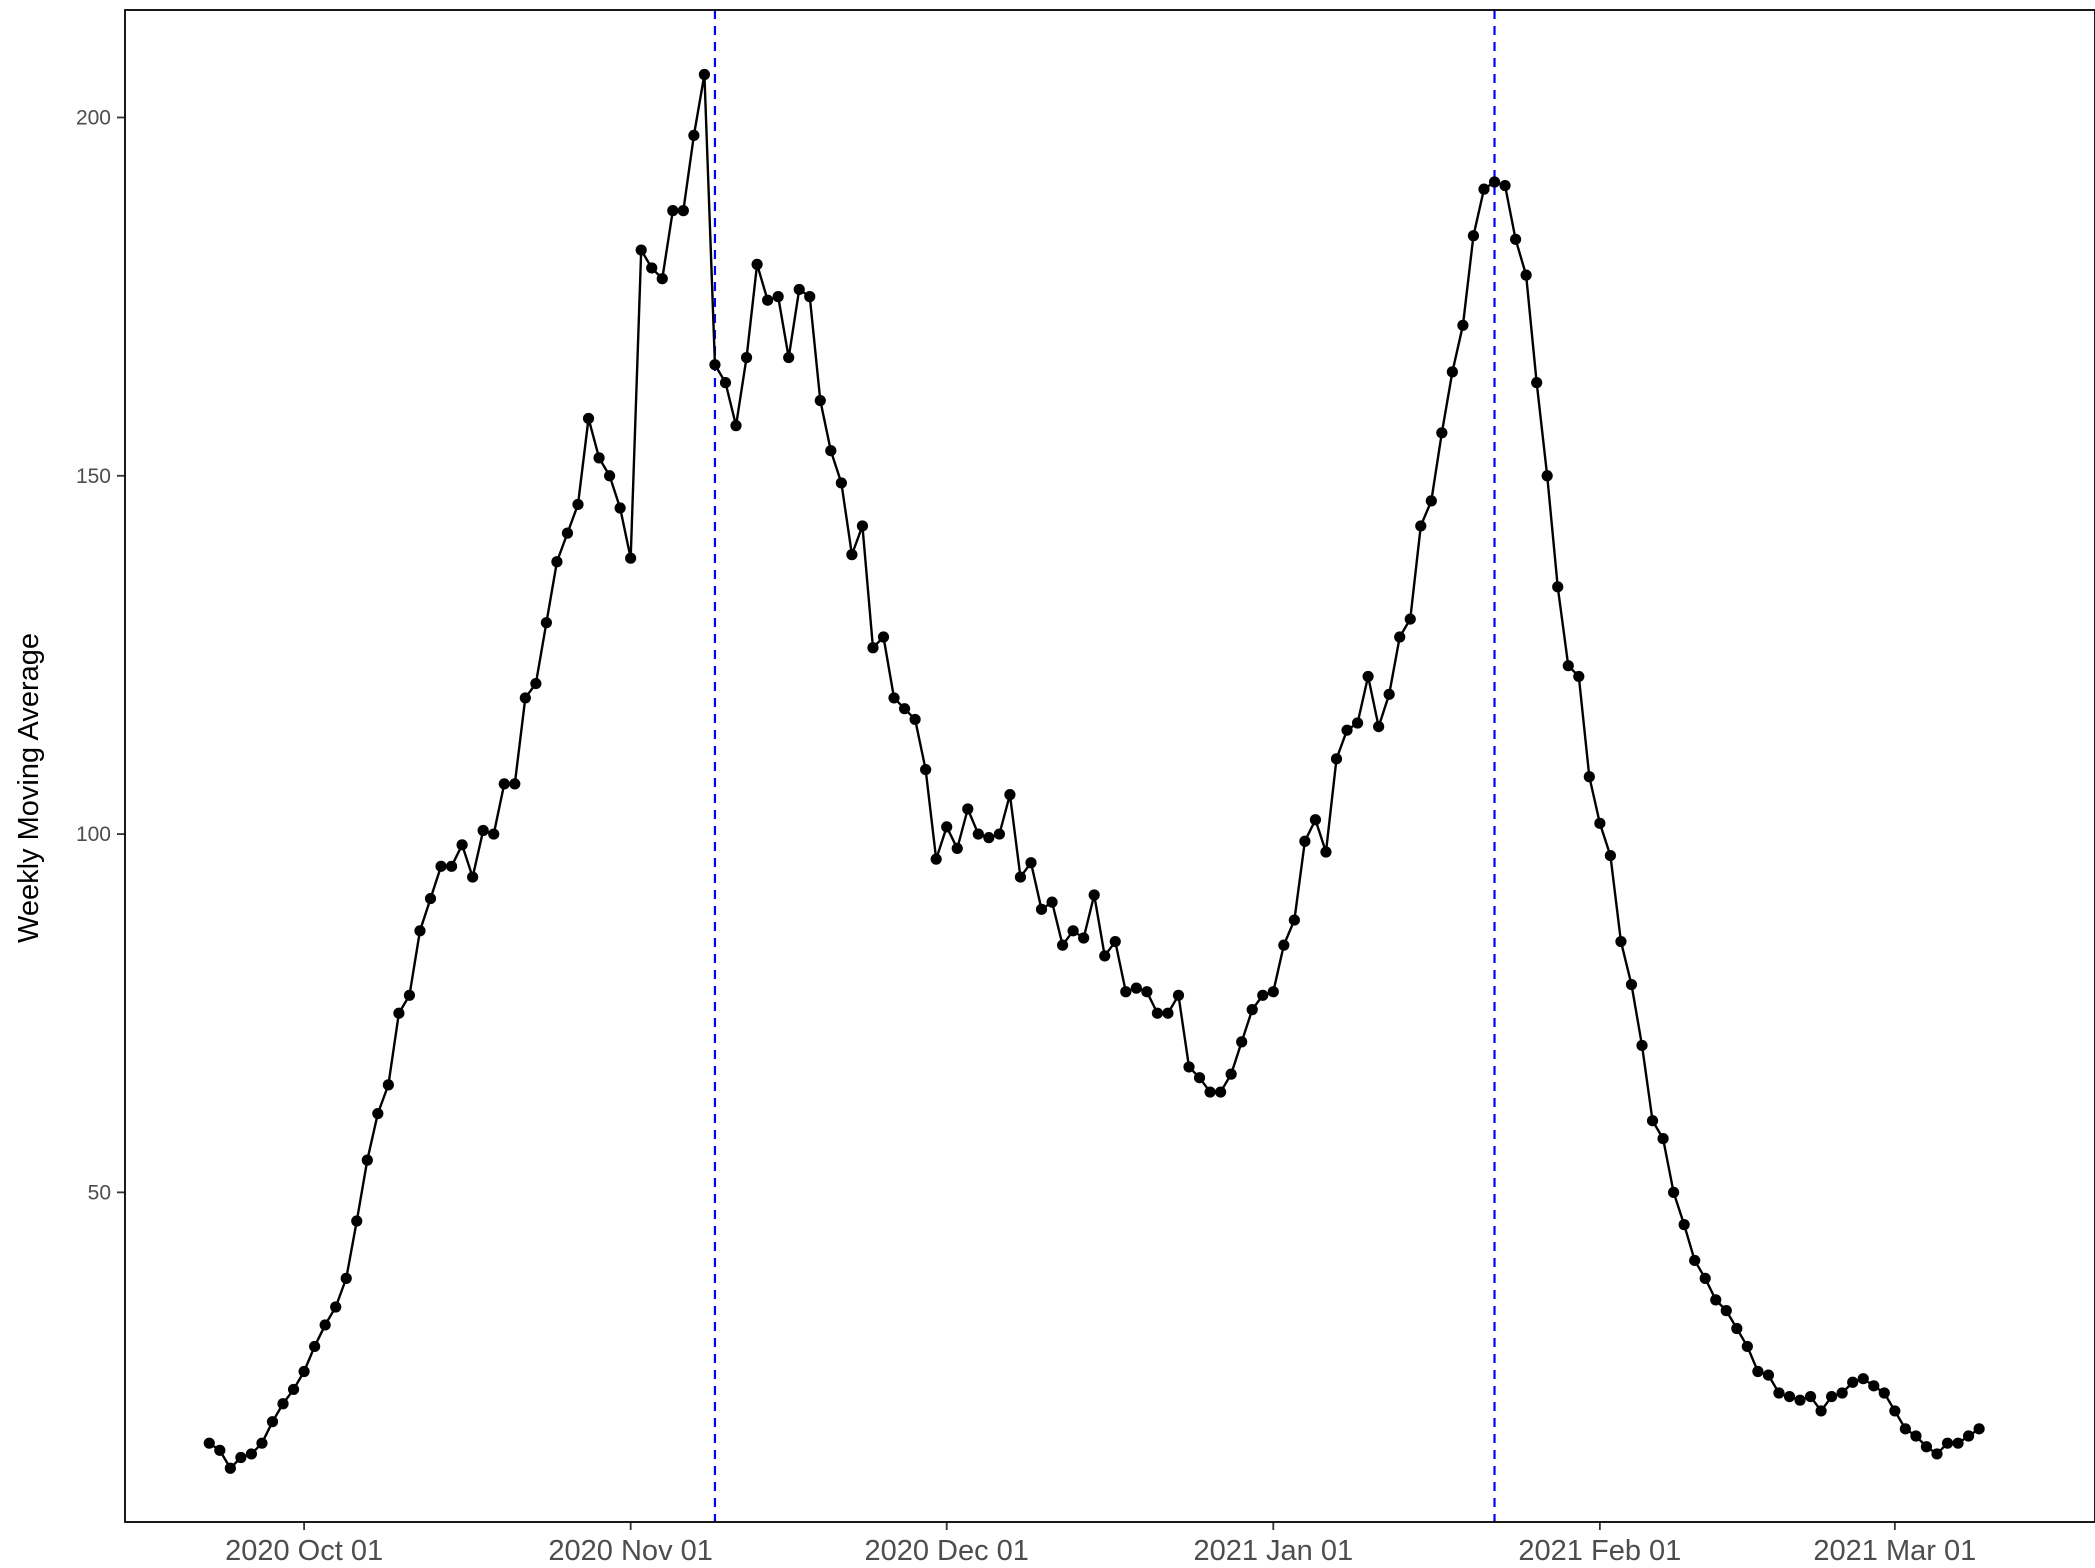  I want to click on x-tick-label: 2020 Oct 01, so click(304, 1551).